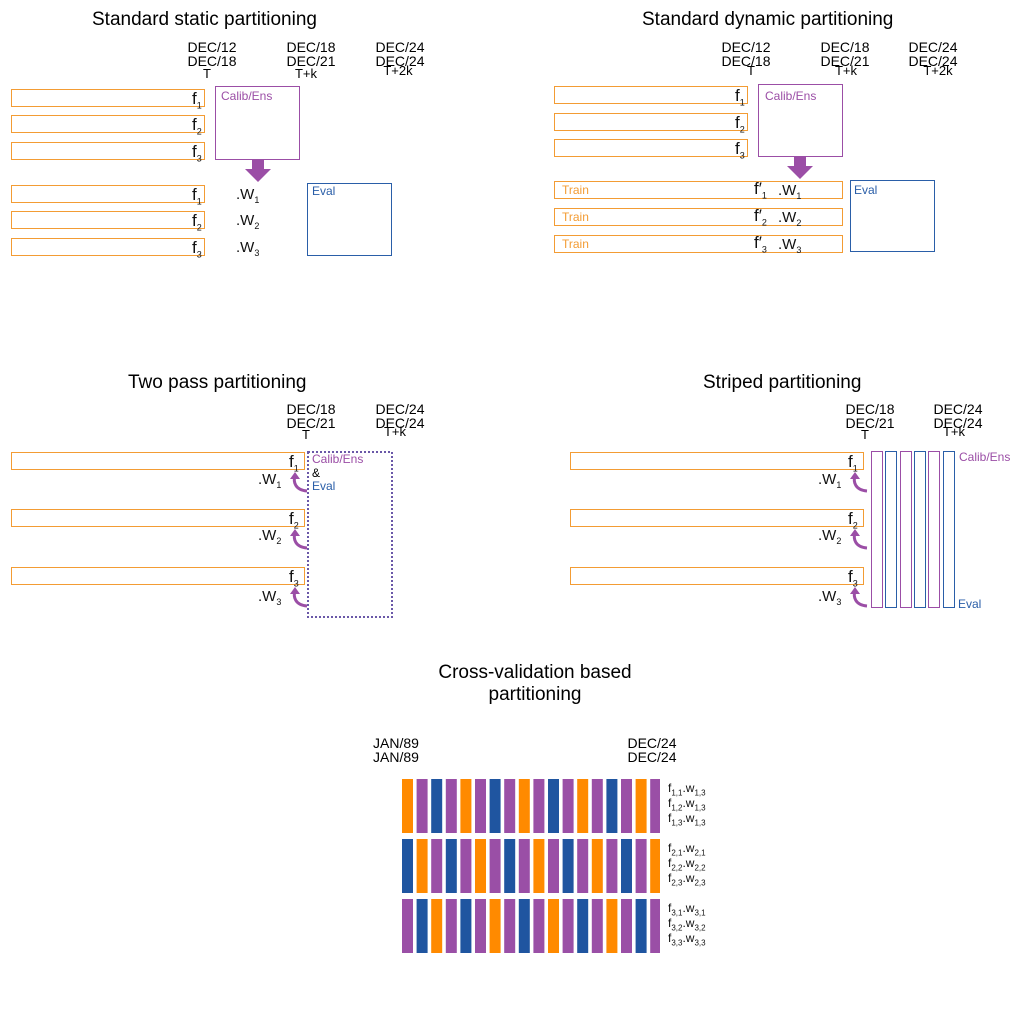 Image resolution: width=1024 pixels, height=1034 pixels. Describe the element at coordinates (258, 171) in the screenshot. I see `down-arrow-icon` at that location.